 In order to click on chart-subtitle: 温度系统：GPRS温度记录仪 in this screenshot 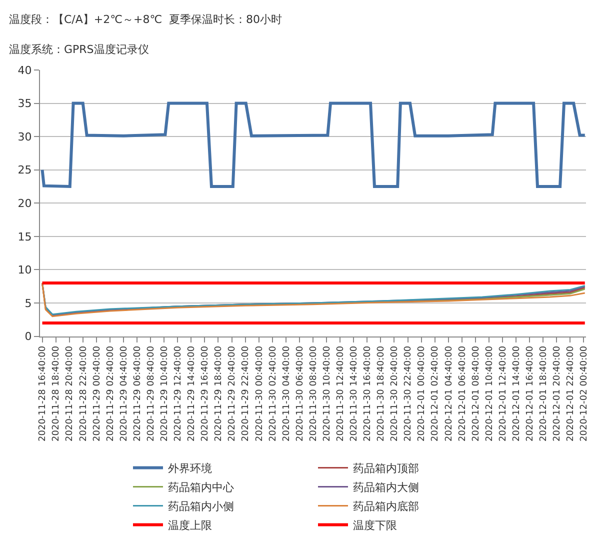, I will do `click(79, 49)`.